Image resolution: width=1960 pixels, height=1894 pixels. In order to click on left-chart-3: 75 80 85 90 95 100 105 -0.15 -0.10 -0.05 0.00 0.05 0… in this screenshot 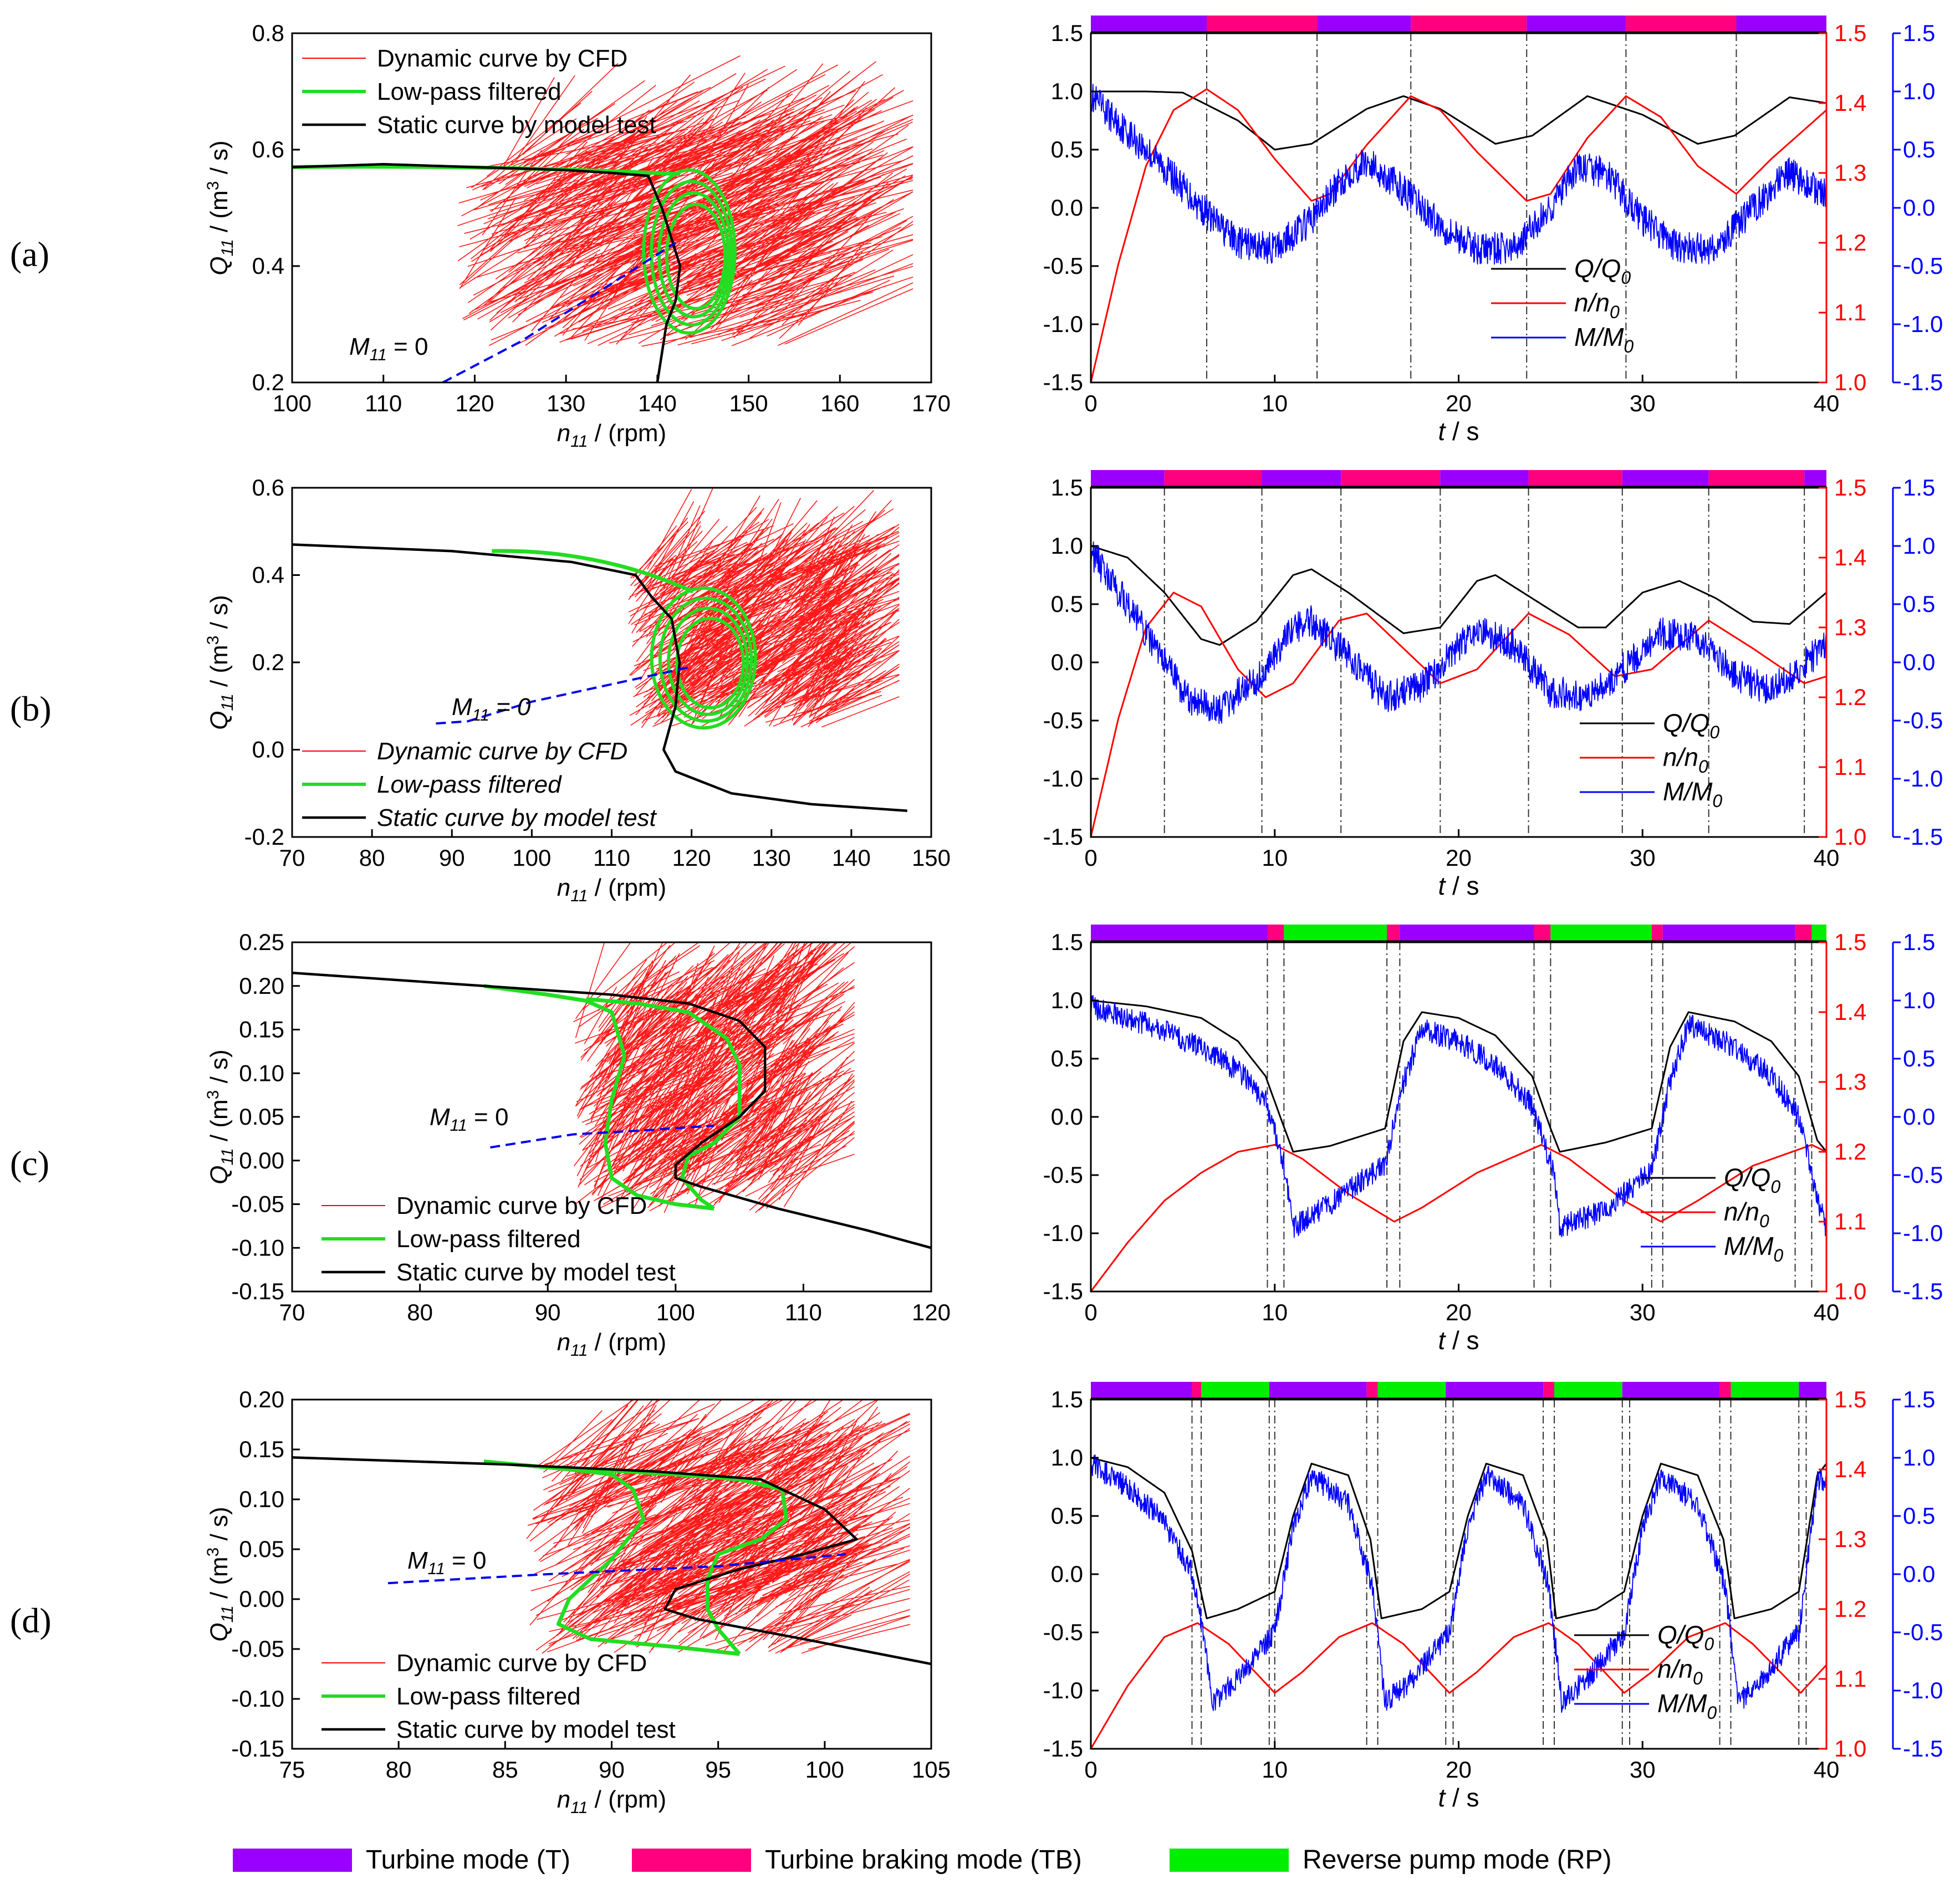, I will do `click(577, 1601)`.